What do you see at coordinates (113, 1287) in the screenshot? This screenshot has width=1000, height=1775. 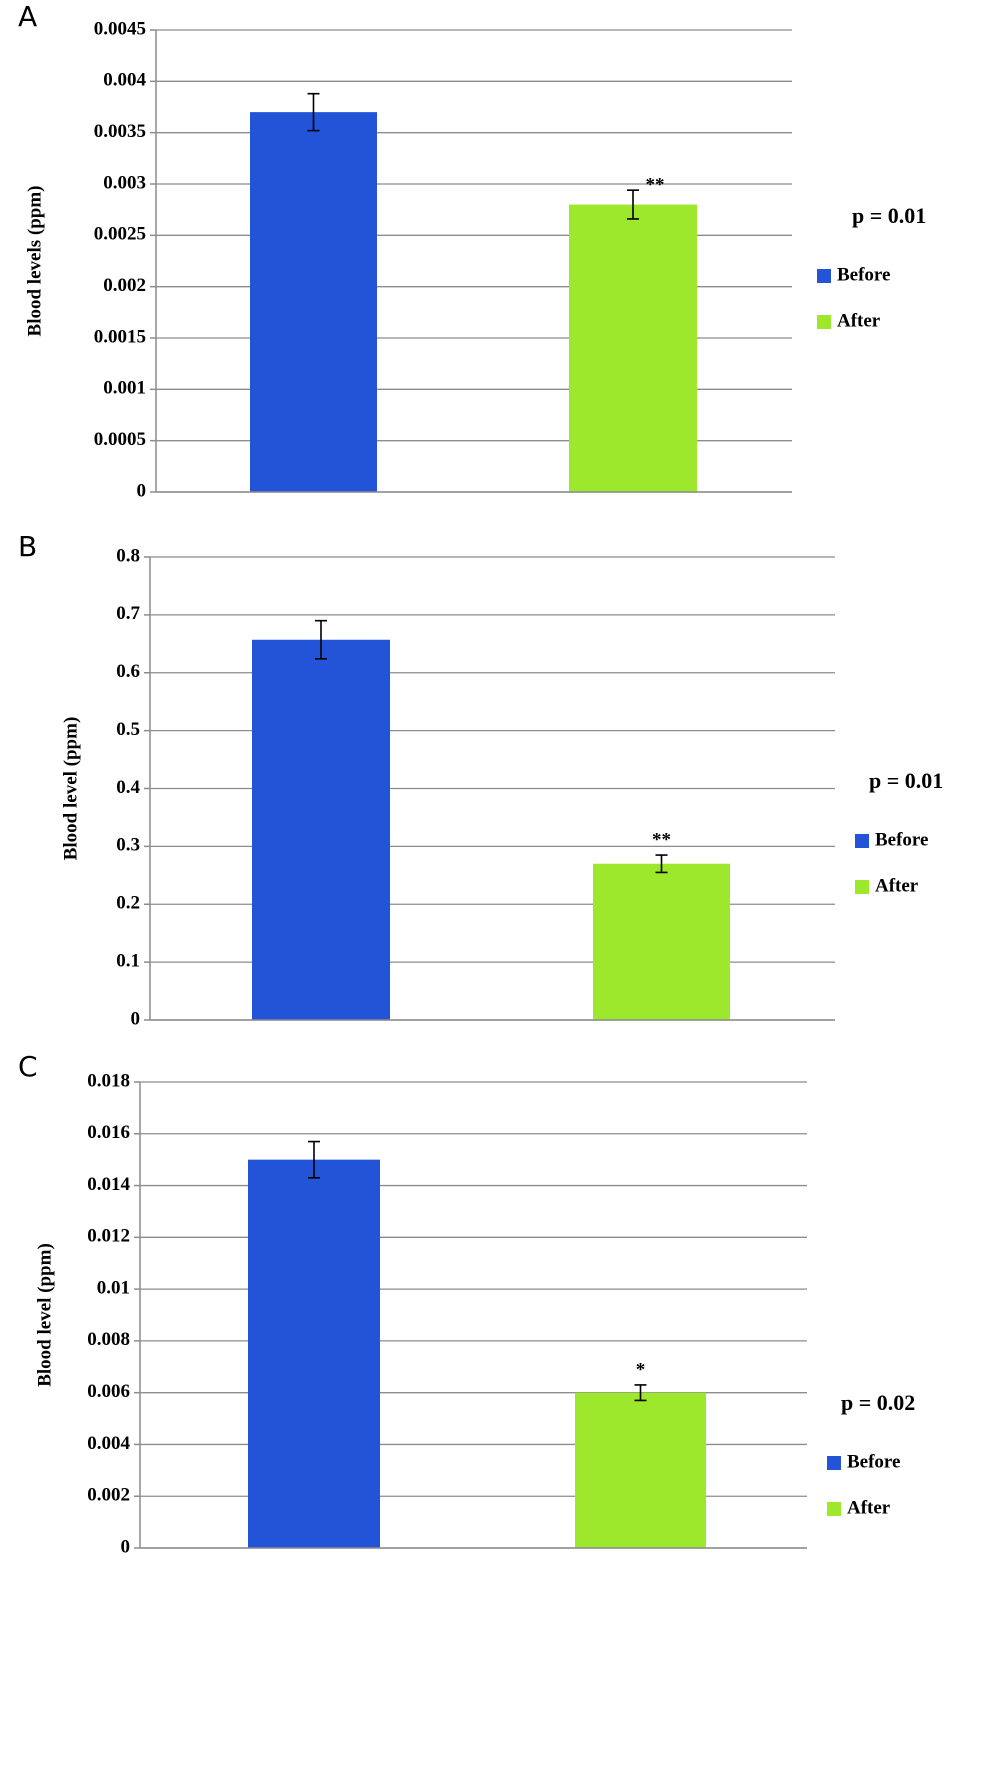 I see `y-tick-label: 0.01` at bounding box center [113, 1287].